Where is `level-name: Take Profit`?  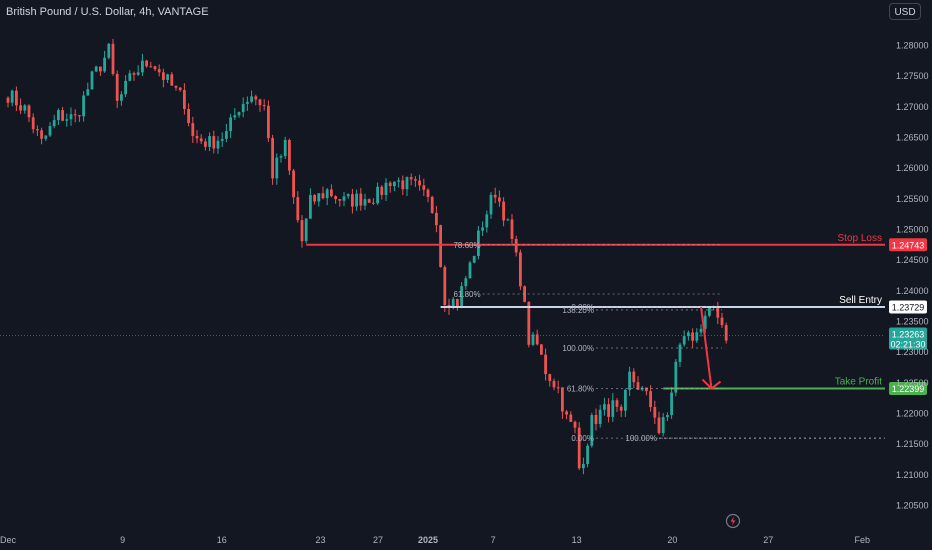
level-name: Take Profit is located at coordinates (858, 382).